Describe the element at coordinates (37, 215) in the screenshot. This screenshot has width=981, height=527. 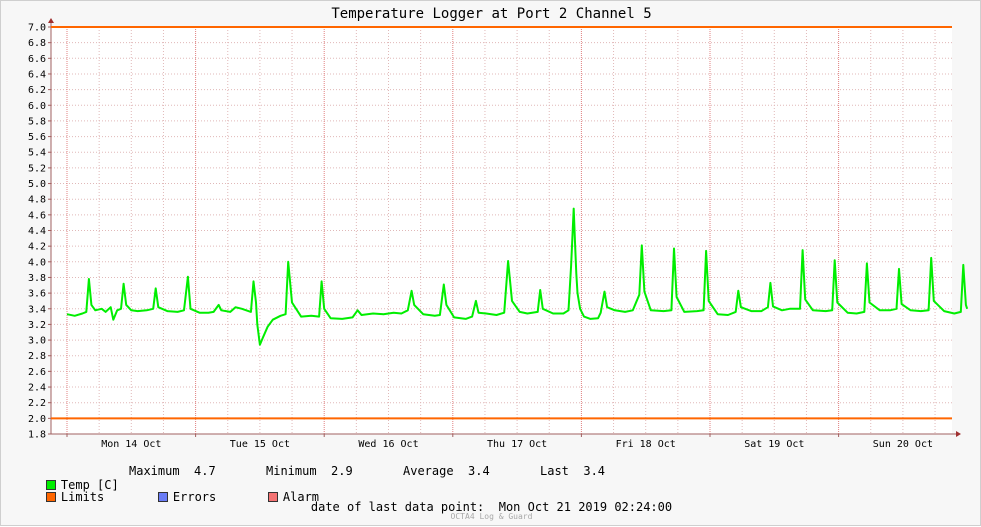
I see `y-tick-label: 4.6` at that location.